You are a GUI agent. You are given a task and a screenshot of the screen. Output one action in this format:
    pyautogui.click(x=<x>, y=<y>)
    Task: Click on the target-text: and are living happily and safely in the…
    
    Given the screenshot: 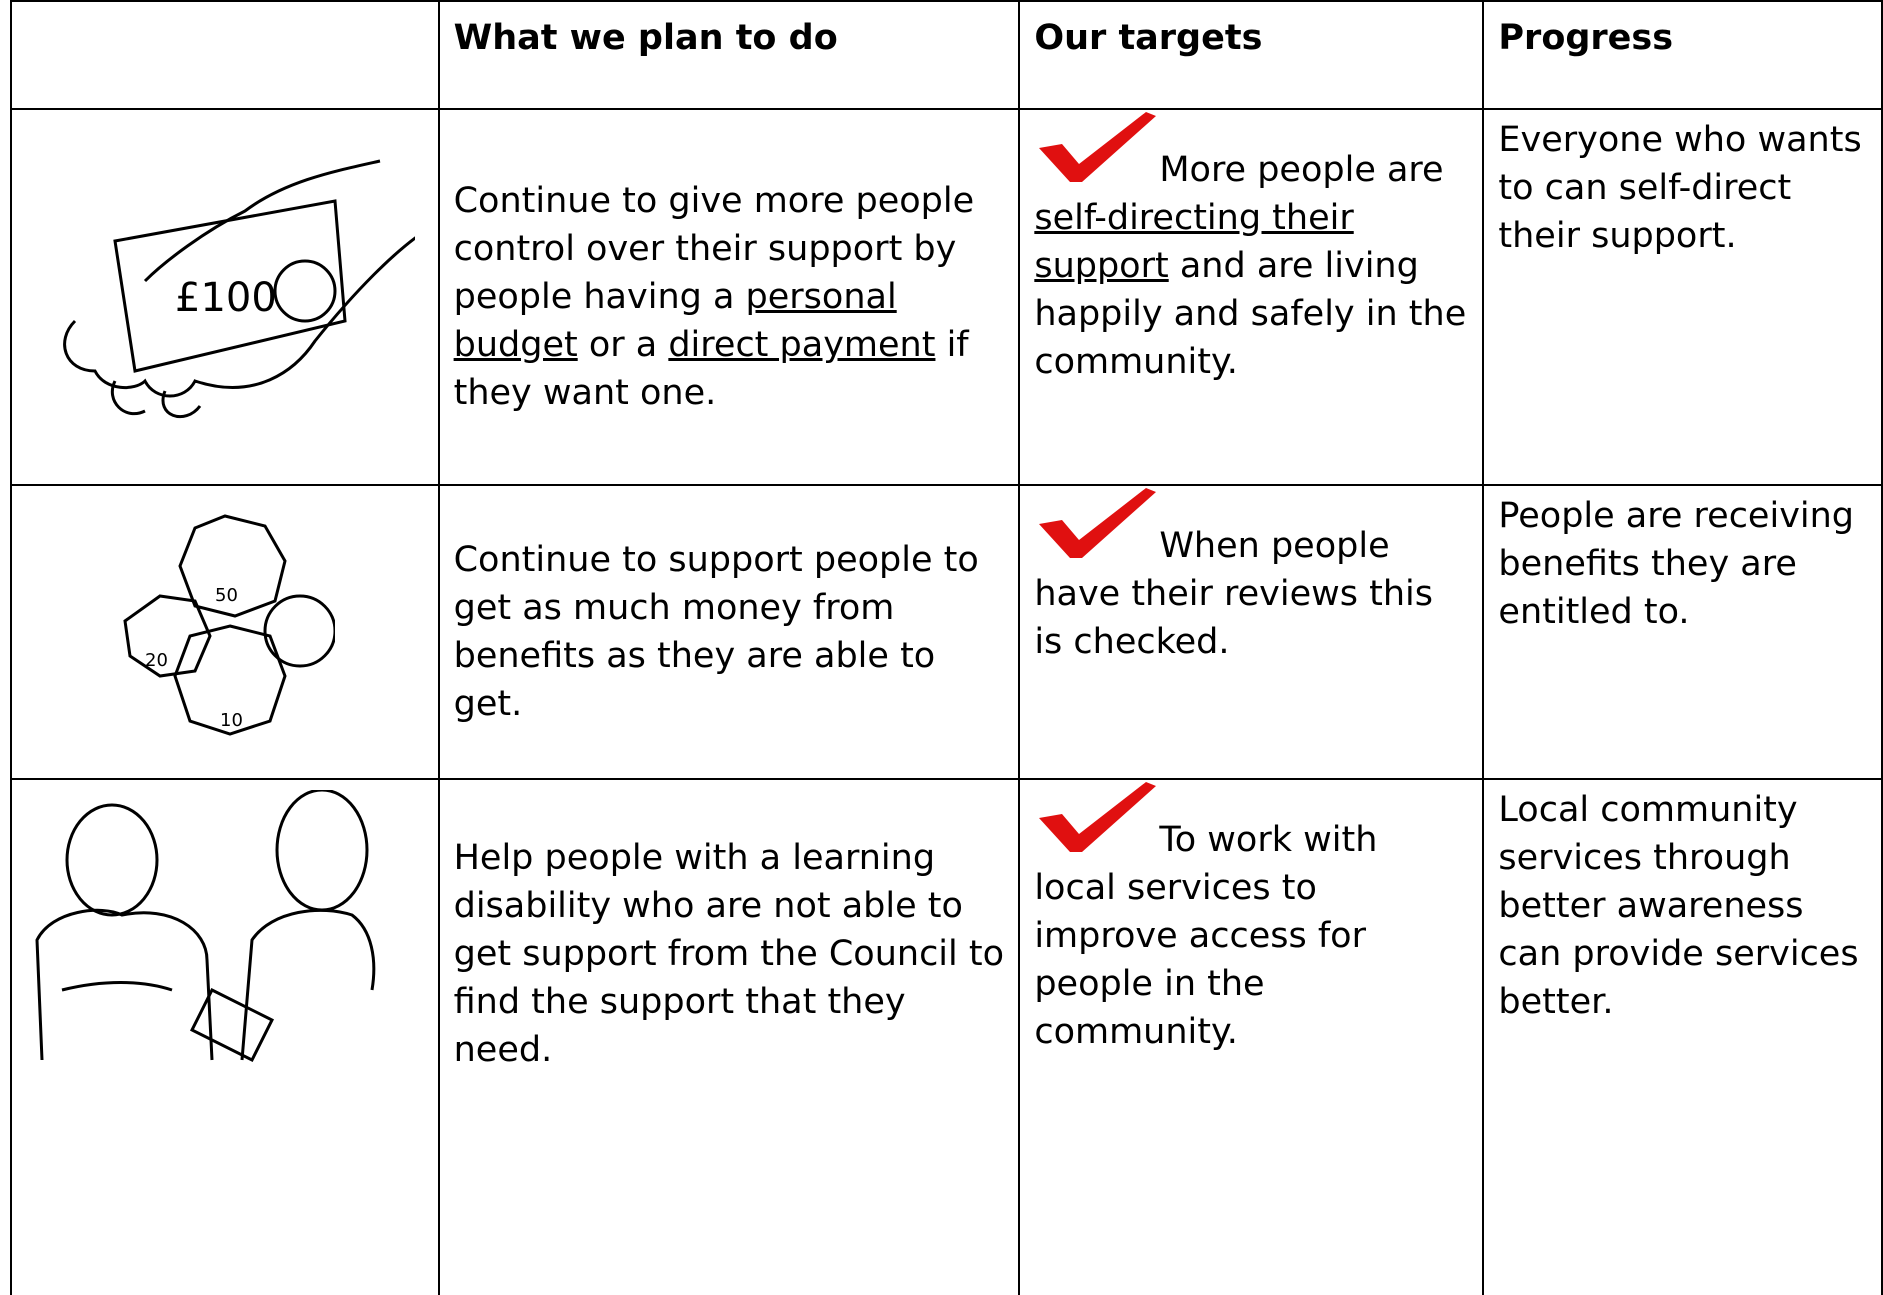 What is the action you would take?
    pyautogui.click(x=1250, y=314)
    